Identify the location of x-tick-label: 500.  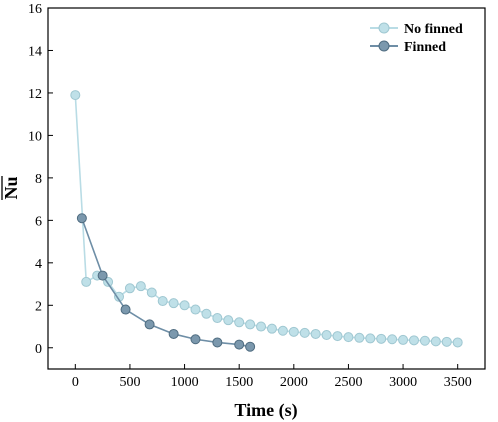
(129, 382).